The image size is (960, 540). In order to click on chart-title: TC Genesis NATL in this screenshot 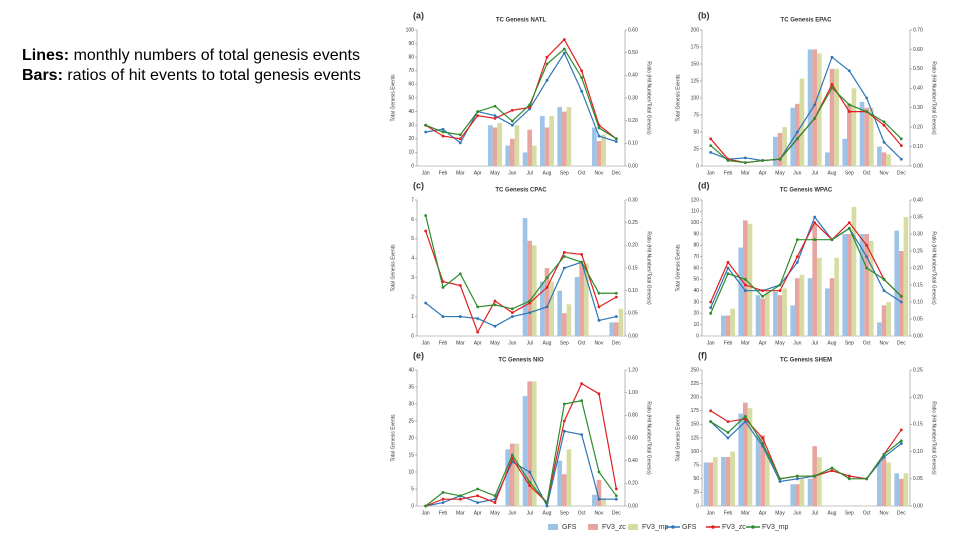, I will do `click(521, 21)`.